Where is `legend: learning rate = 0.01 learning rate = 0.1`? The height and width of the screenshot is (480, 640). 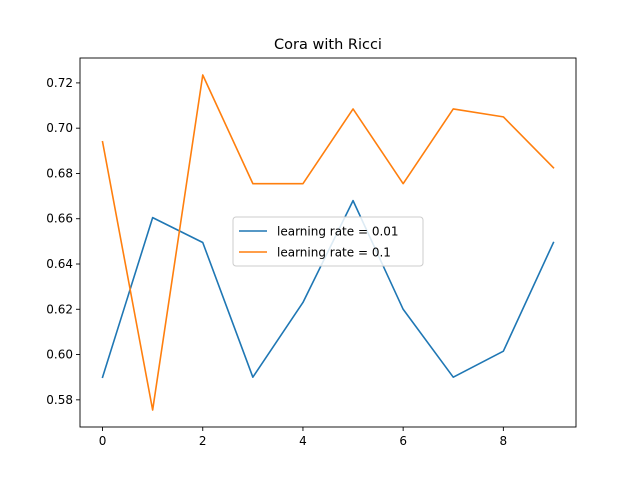 legend: learning rate = 0.01 learning rate = 0.1 is located at coordinates (328, 241).